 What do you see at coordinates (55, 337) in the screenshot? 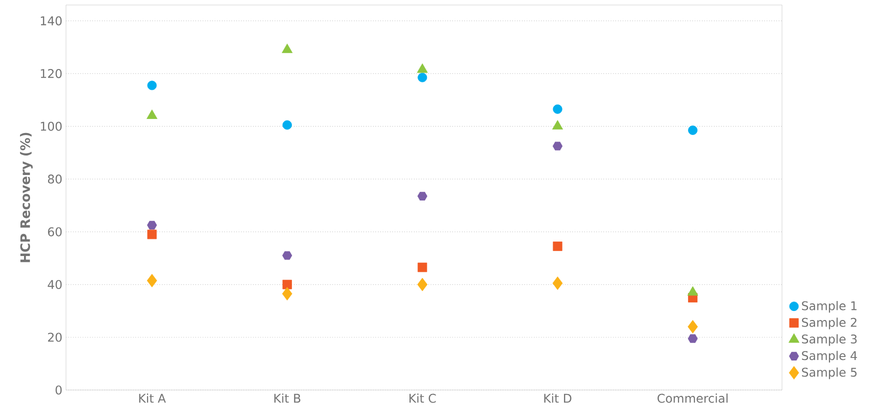
I see `y-tick-label: 20` at bounding box center [55, 337].